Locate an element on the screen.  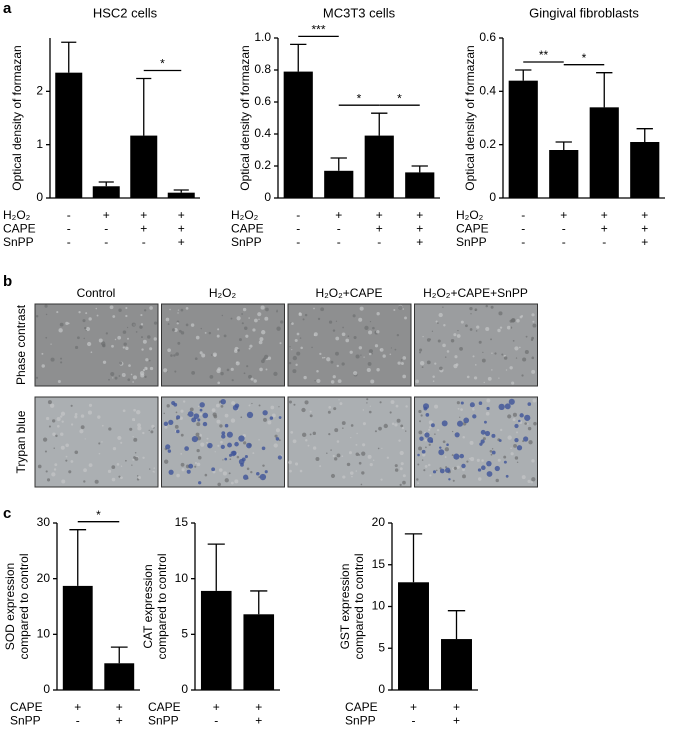
significance-label: * is located at coordinates (399, 98).